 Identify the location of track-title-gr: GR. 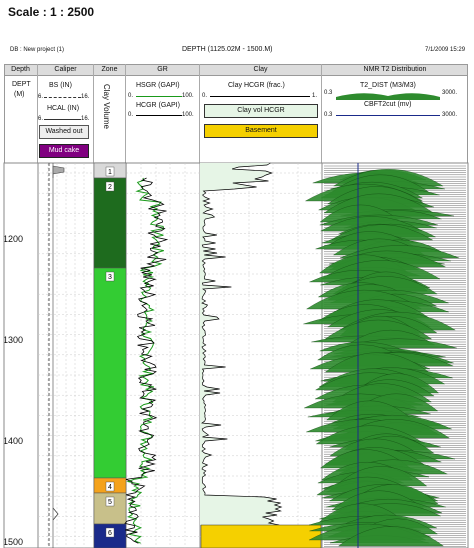
(163, 70).